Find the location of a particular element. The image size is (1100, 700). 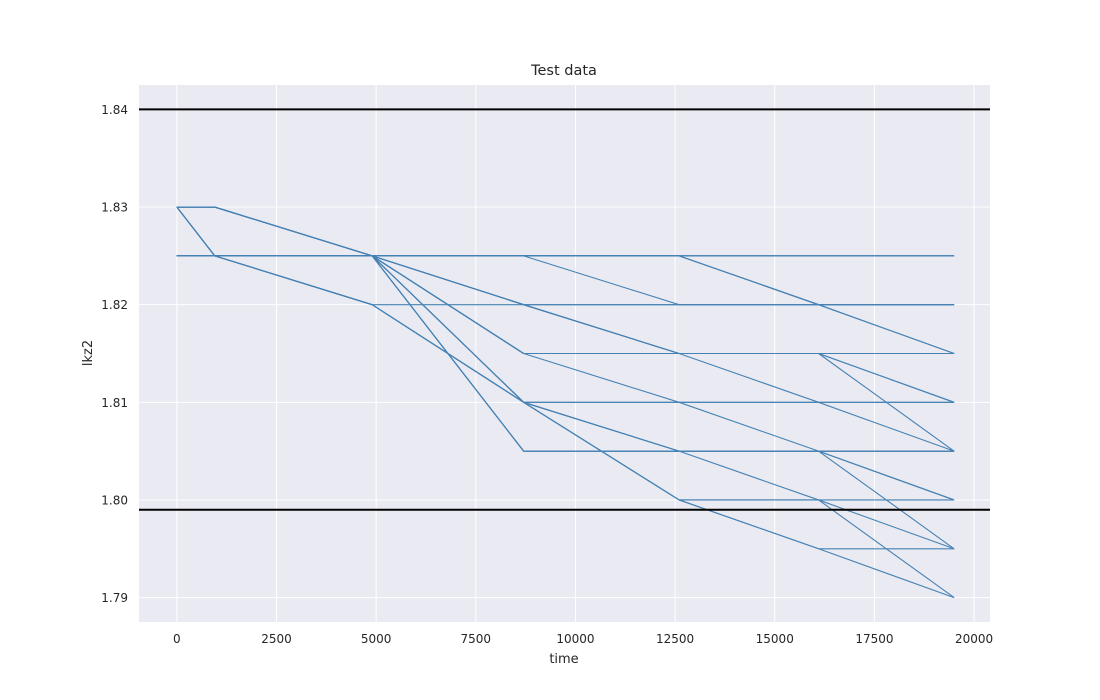

y-tick-label: 1.83 is located at coordinates (114, 208).